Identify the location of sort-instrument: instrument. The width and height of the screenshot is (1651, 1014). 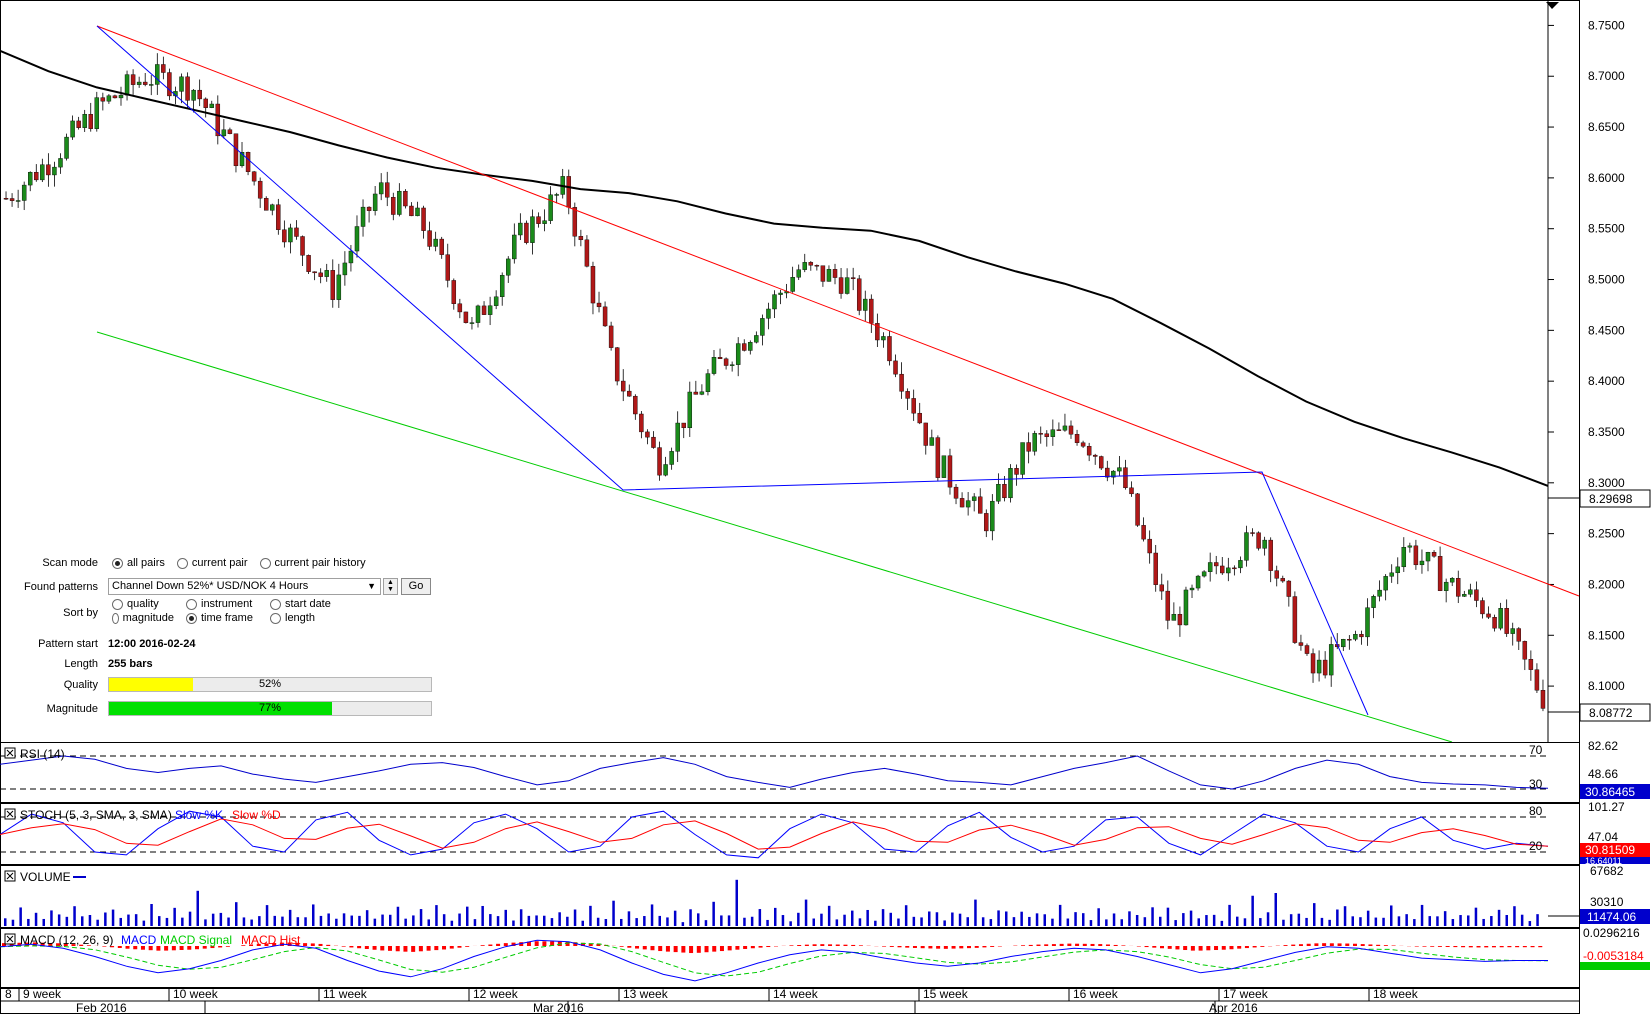
(222, 604).